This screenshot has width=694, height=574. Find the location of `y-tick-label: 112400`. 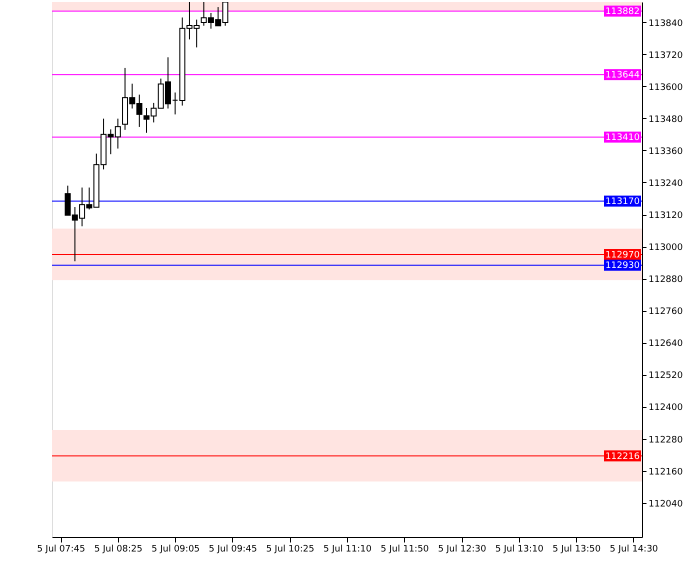

y-tick-label: 112400 is located at coordinates (666, 408).